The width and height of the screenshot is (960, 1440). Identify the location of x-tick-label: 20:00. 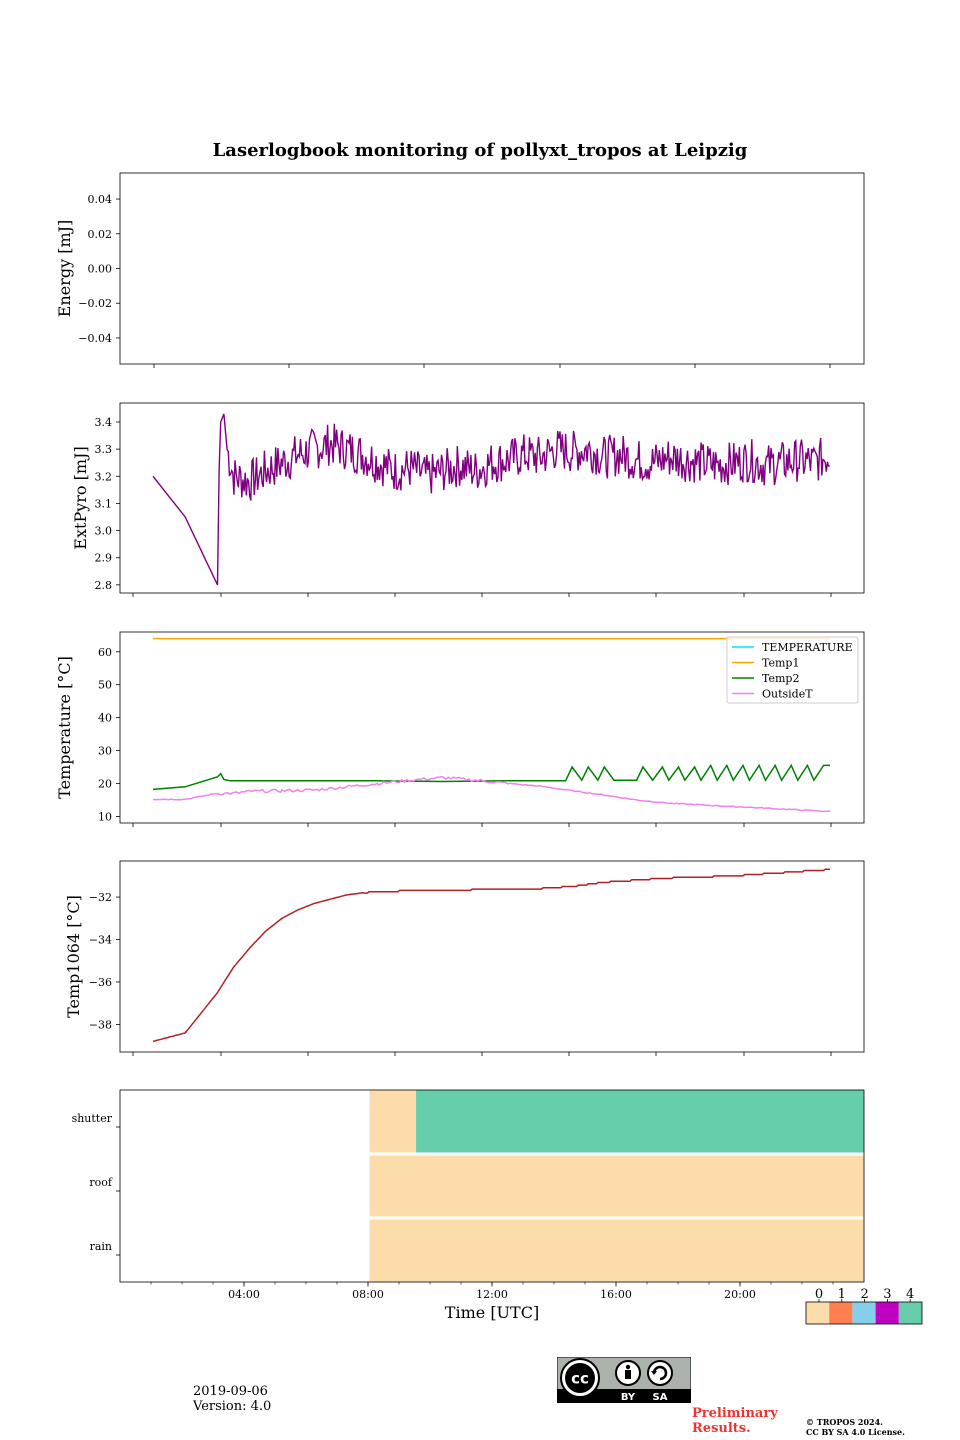
(740, 1294).